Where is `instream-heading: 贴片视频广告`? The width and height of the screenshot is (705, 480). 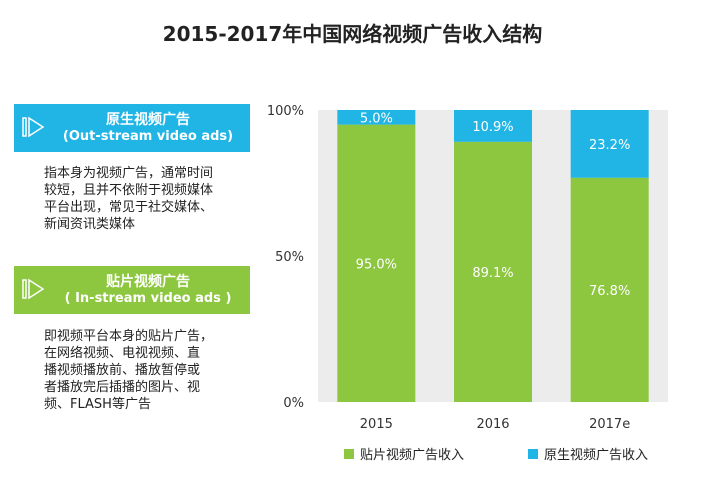
instream-heading: 贴片视频广告 is located at coordinates (148, 282).